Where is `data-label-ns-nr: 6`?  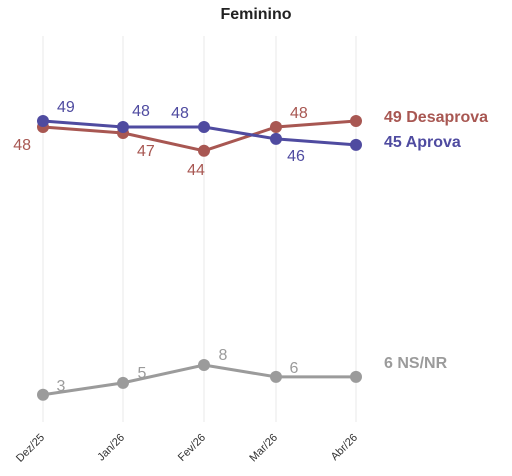
data-label-ns-nr: 6 is located at coordinates (294, 368).